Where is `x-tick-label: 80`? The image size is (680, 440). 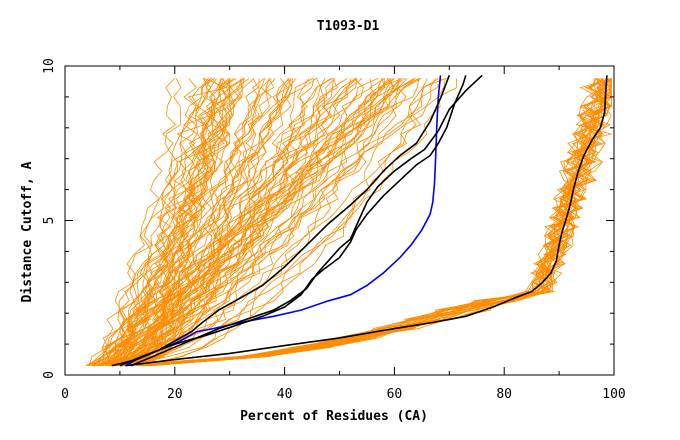 x-tick-label: 80 is located at coordinates (504, 394).